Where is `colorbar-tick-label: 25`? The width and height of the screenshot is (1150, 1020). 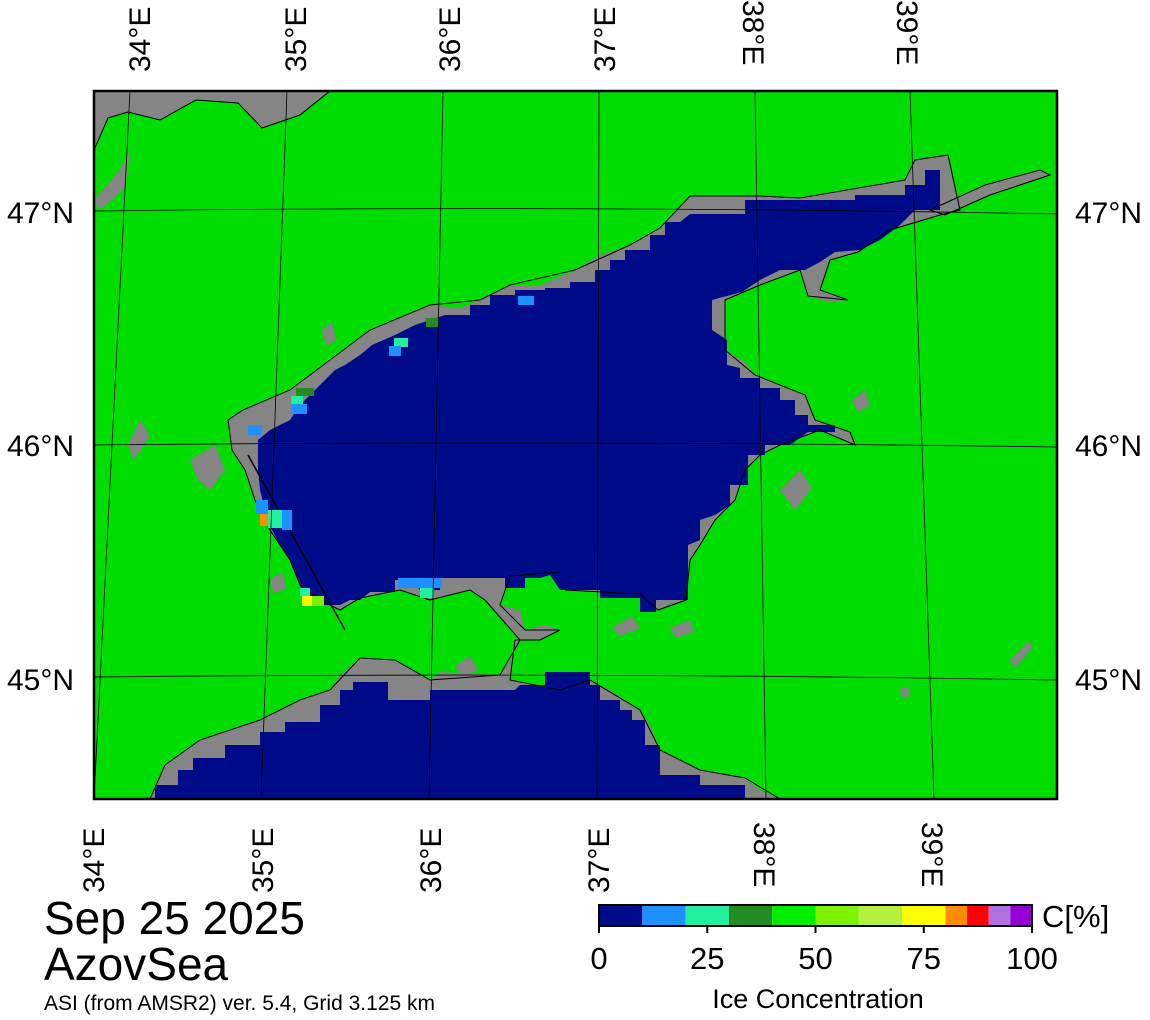 colorbar-tick-label: 25 is located at coordinates (707, 958).